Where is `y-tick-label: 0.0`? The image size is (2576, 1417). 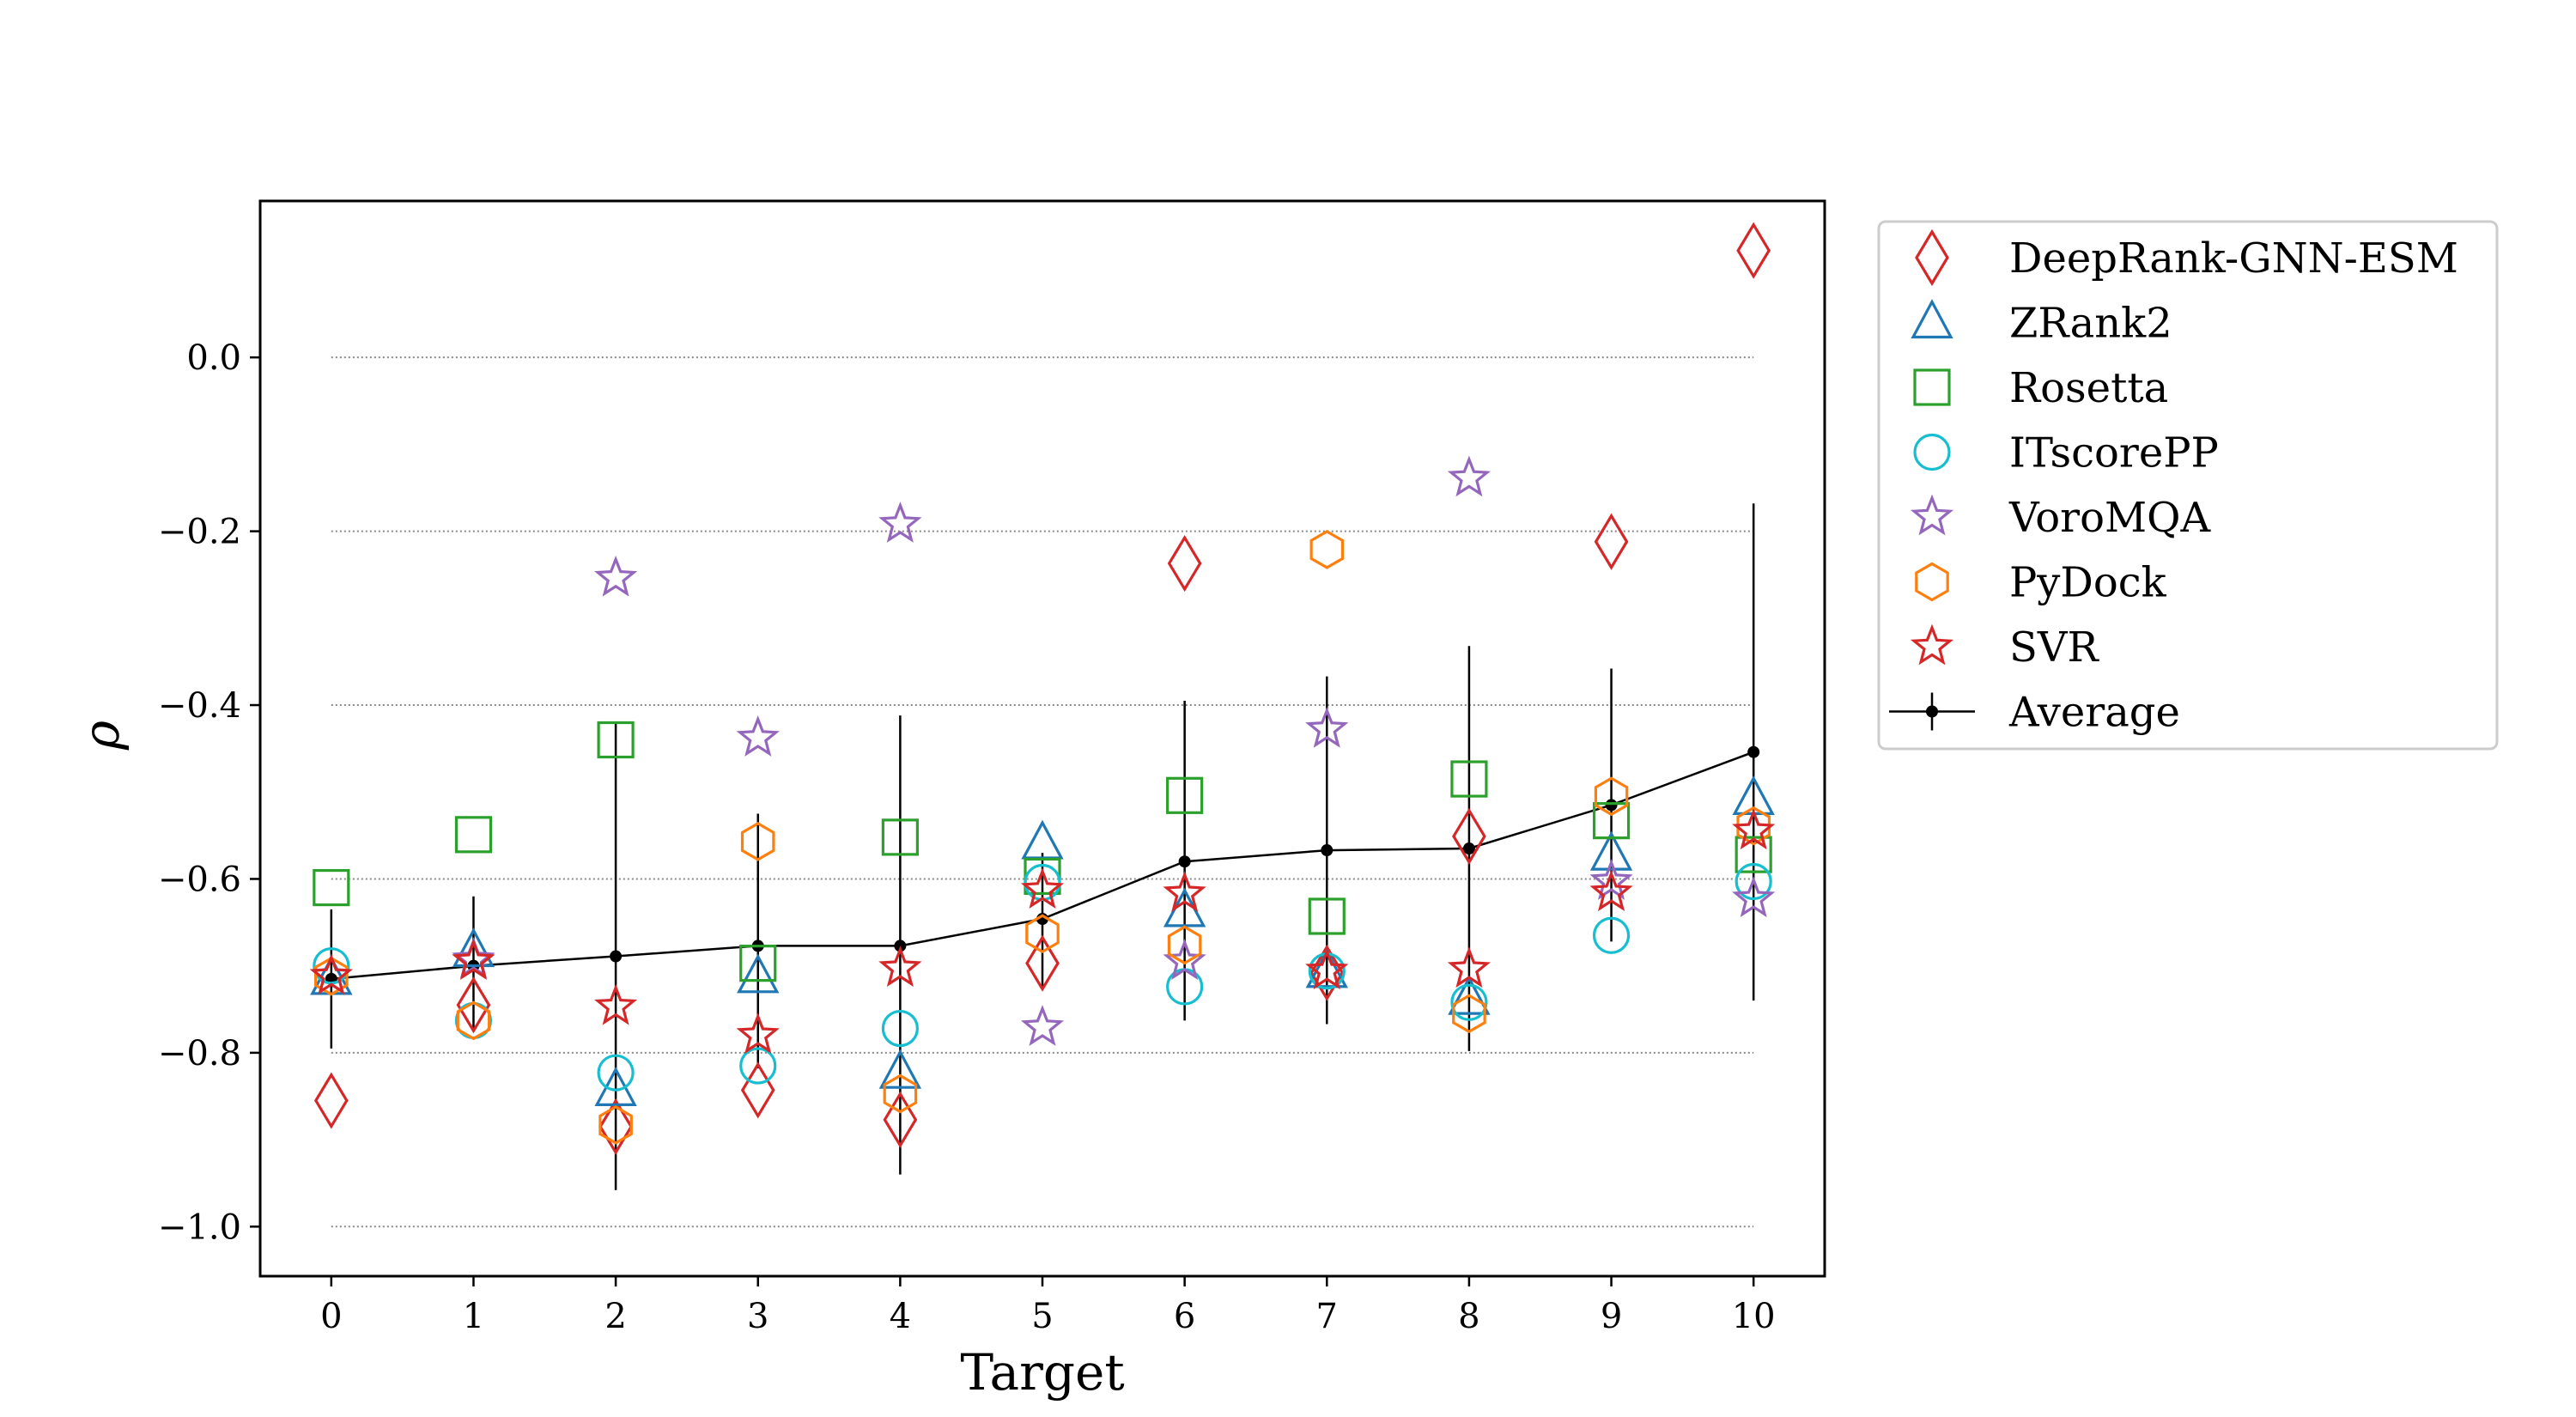 y-tick-label: 0.0 is located at coordinates (213, 358).